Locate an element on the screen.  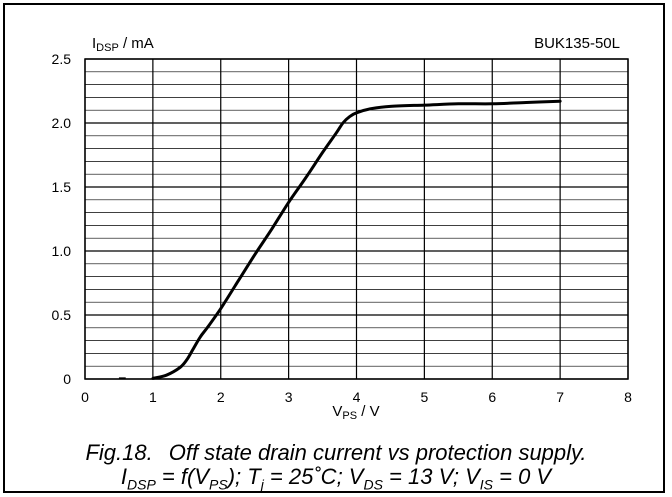
x-tick-label: 2 is located at coordinates (221, 397).